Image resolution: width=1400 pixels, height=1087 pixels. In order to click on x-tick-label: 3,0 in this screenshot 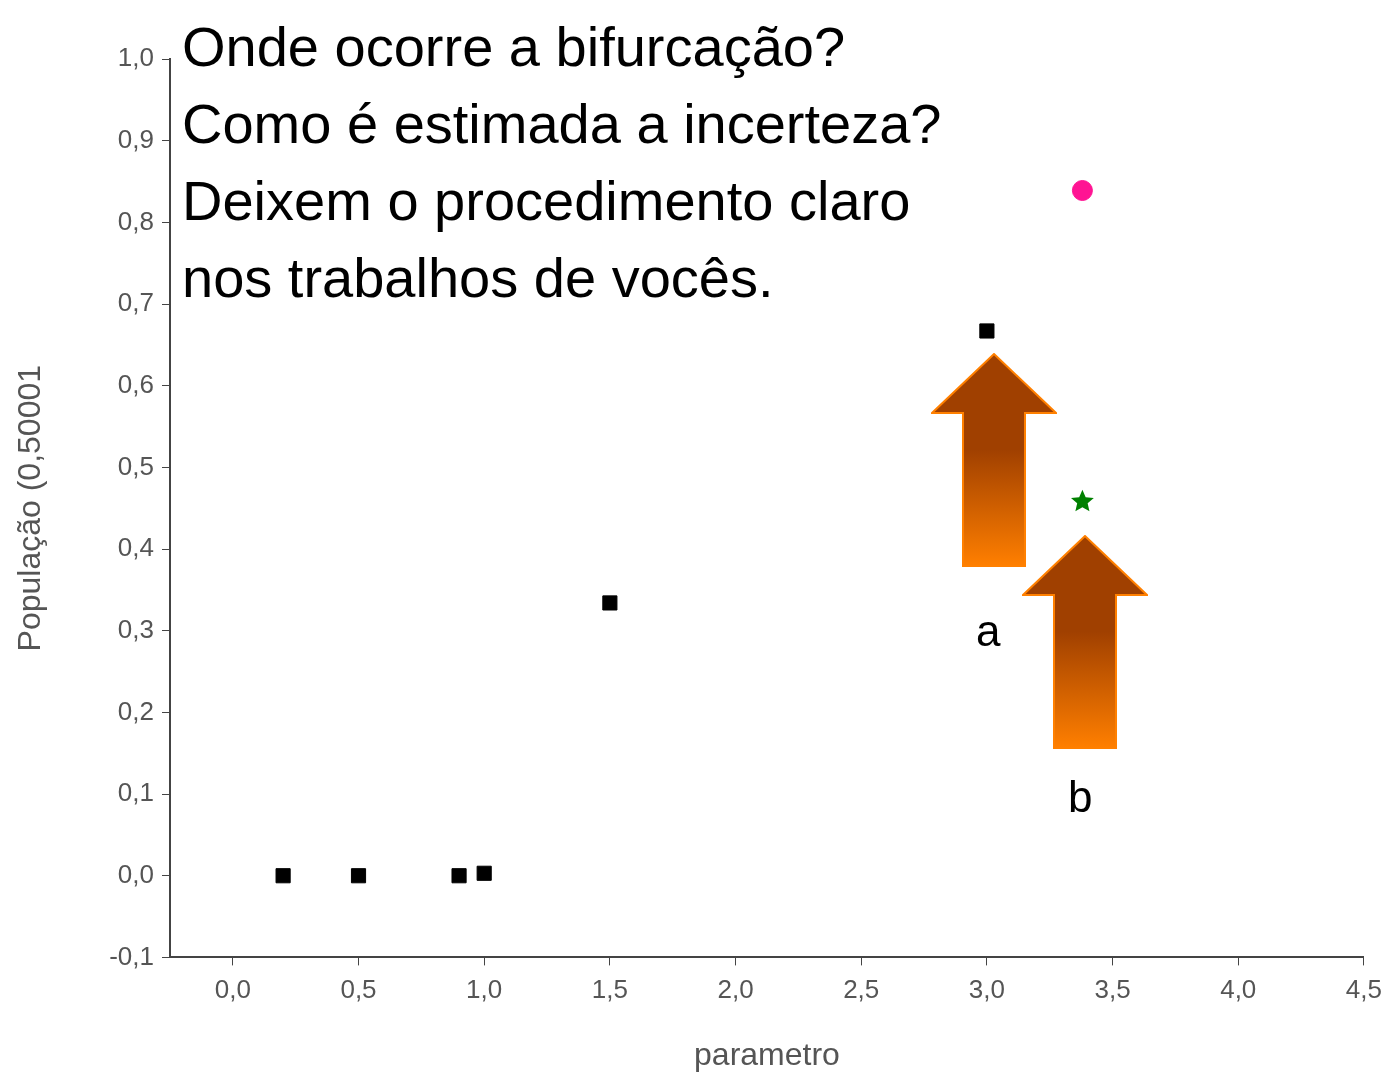, I will do `click(986, 989)`.